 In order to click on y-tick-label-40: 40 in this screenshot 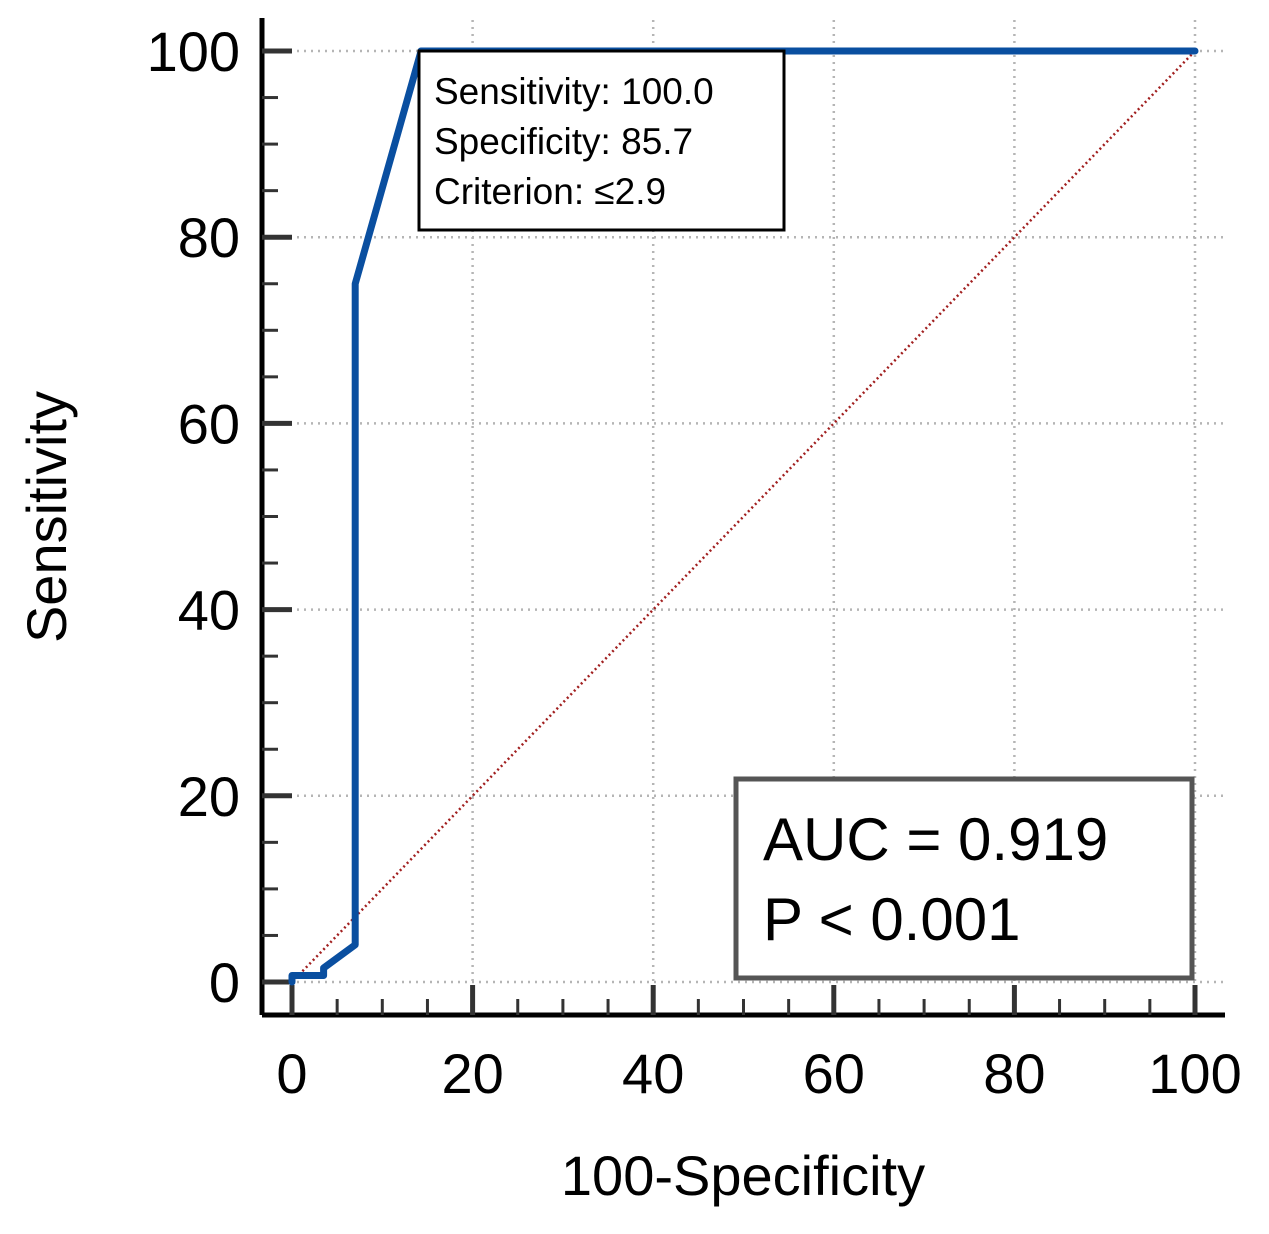, I will do `click(209, 610)`.